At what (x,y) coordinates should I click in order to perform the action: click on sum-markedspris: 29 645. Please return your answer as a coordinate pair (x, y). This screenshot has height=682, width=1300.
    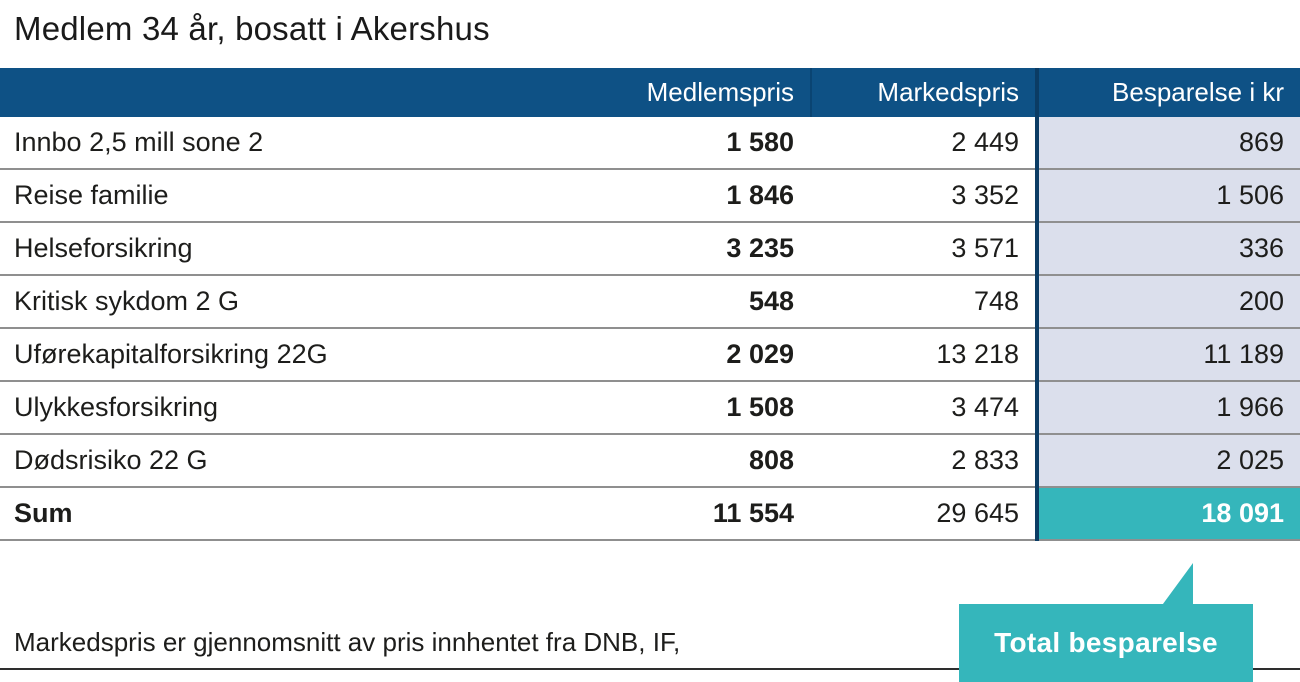
    Looking at the image, I should click on (977, 513).